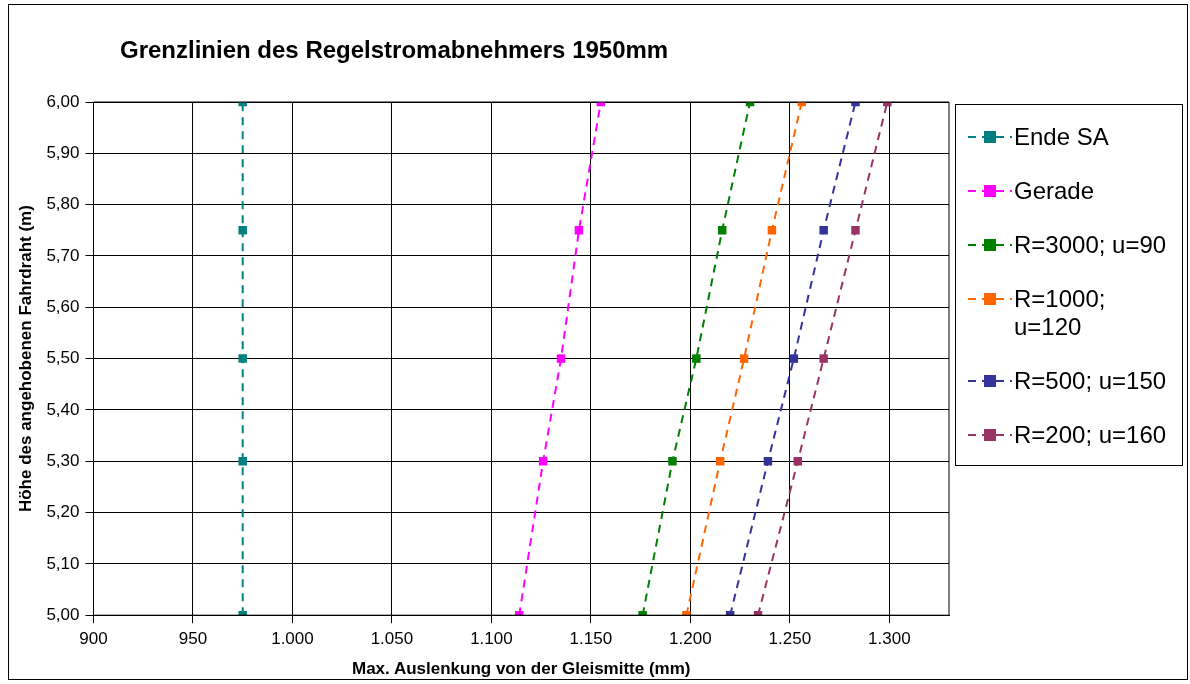 The height and width of the screenshot is (684, 1190). Describe the element at coordinates (690, 639) in the screenshot. I see `x-tick-label: 1.200` at that location.